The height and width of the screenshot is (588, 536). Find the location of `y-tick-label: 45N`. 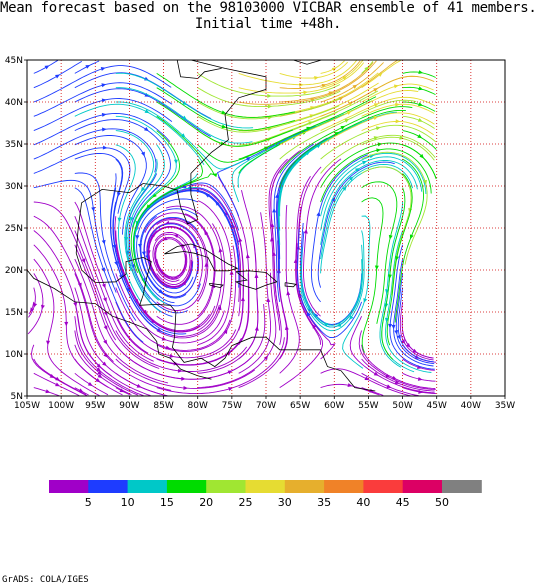

y-tick-label: 45N is located at coordinates (14, 61).